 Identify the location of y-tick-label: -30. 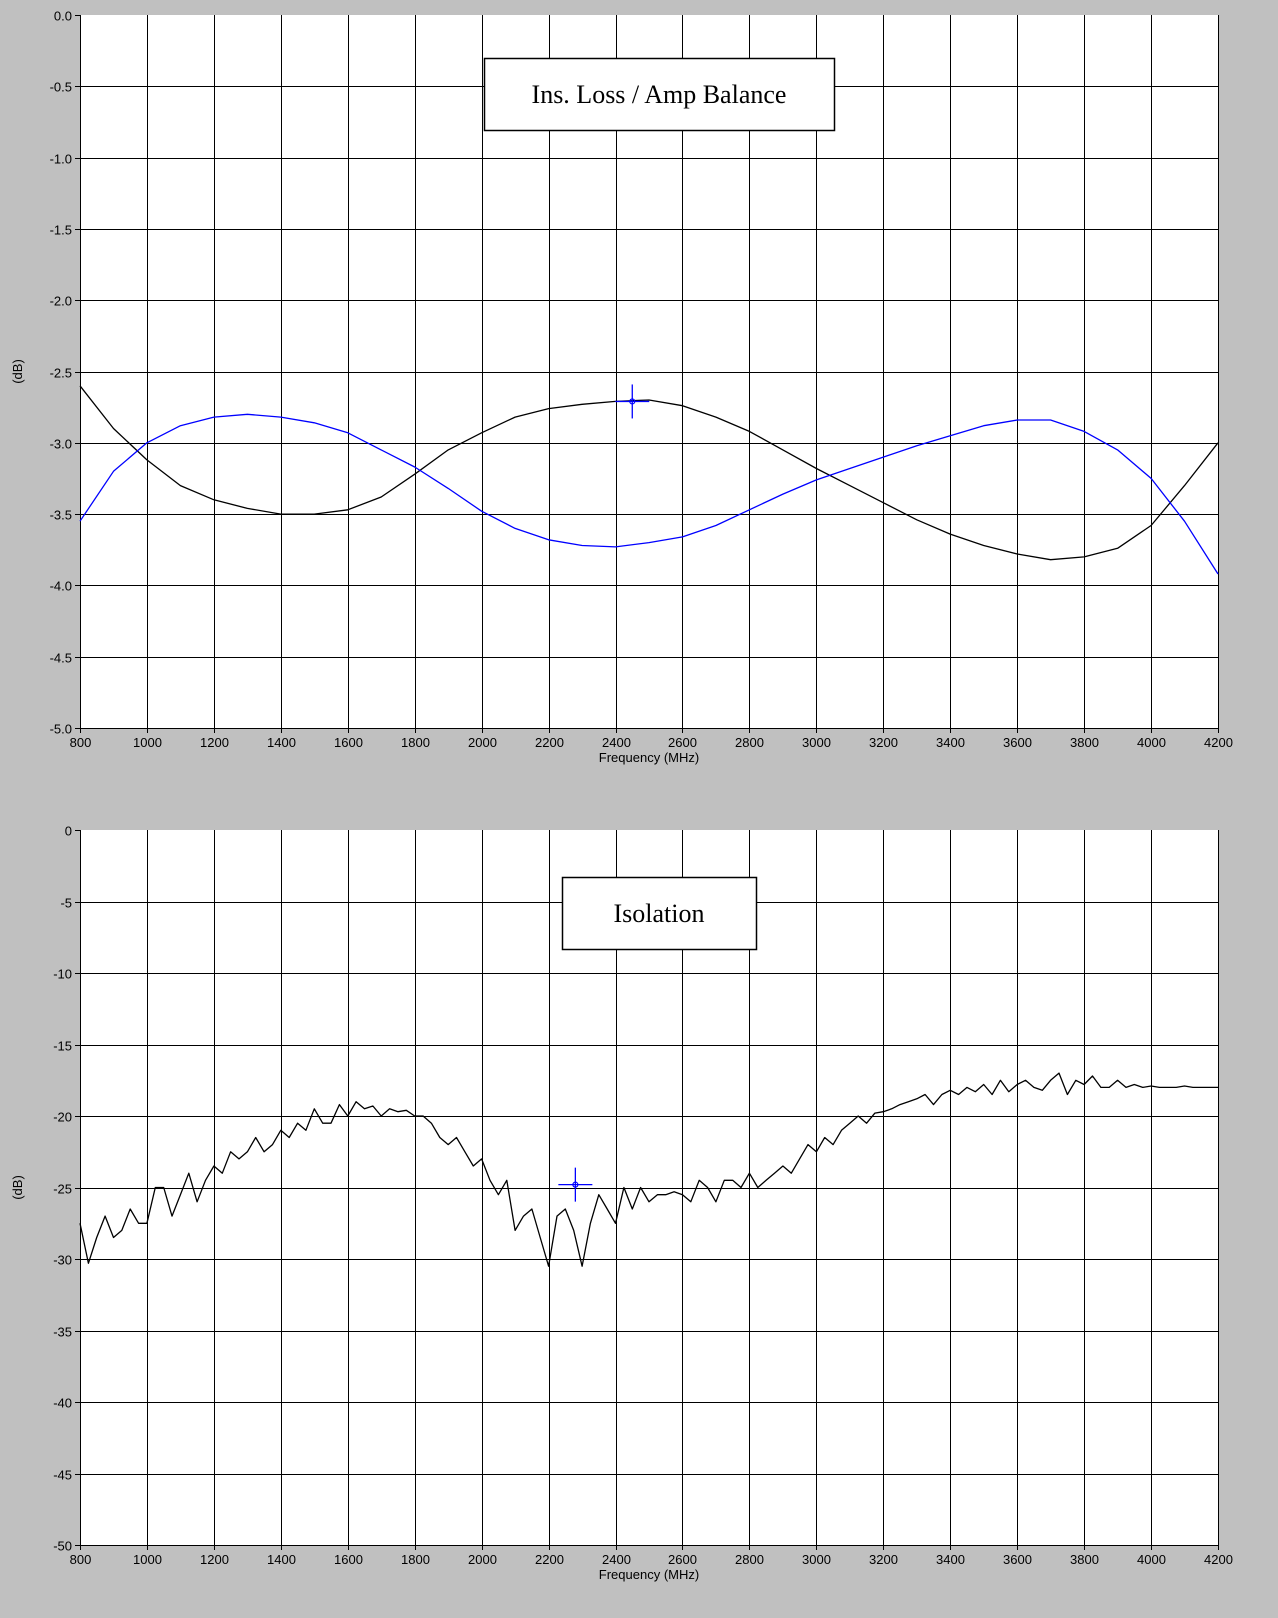
(62, 1260).